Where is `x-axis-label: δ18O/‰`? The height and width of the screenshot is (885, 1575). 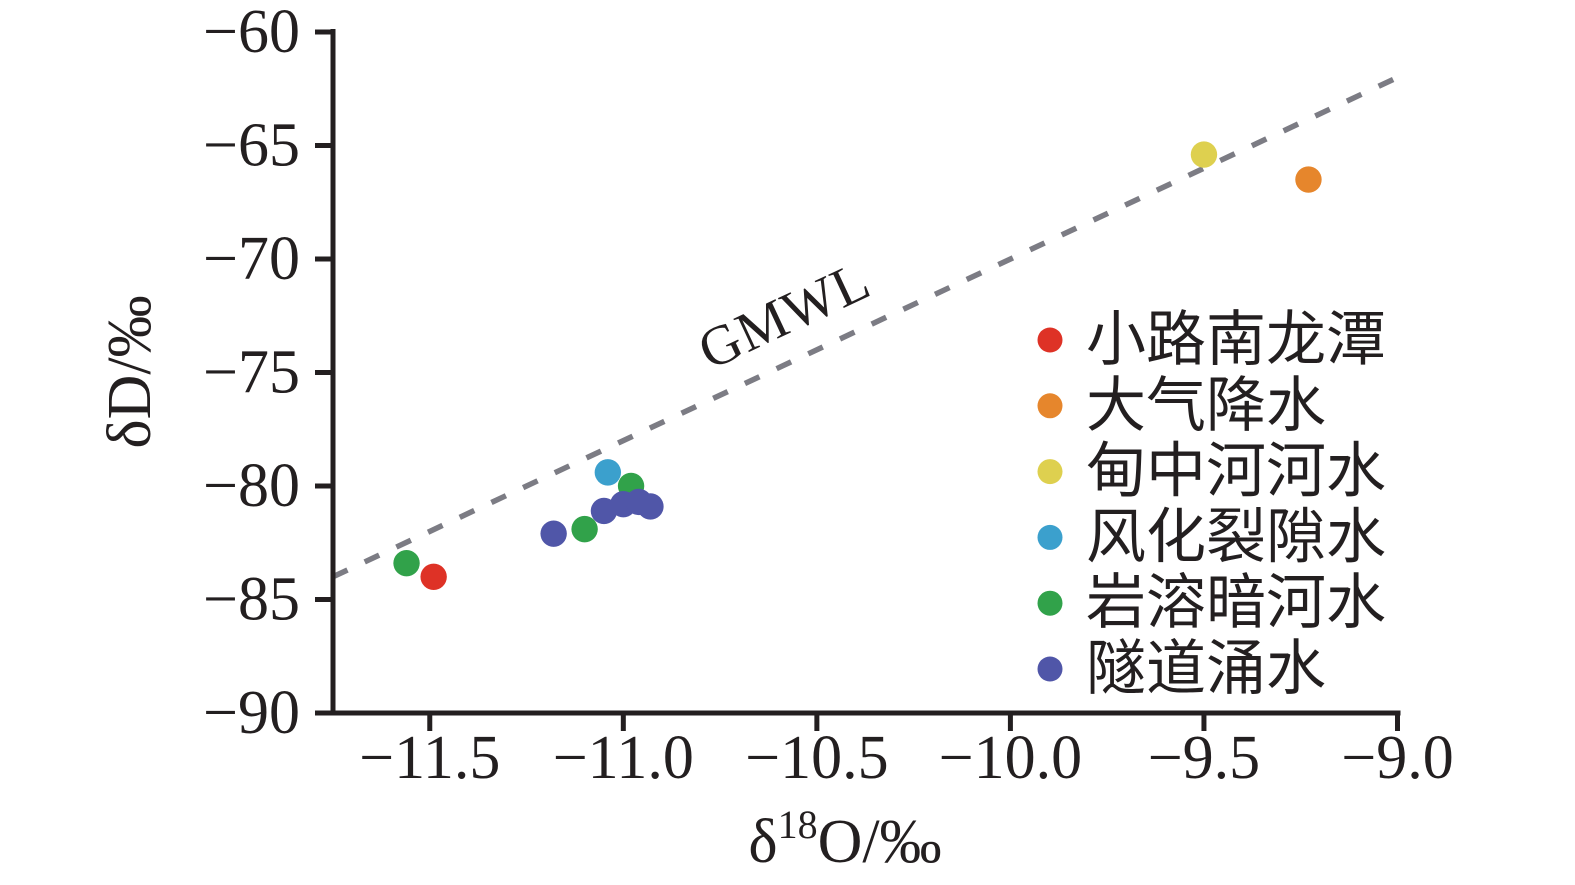
x-axis-label: δ18O/‰ is located at coordinates (844, 839).